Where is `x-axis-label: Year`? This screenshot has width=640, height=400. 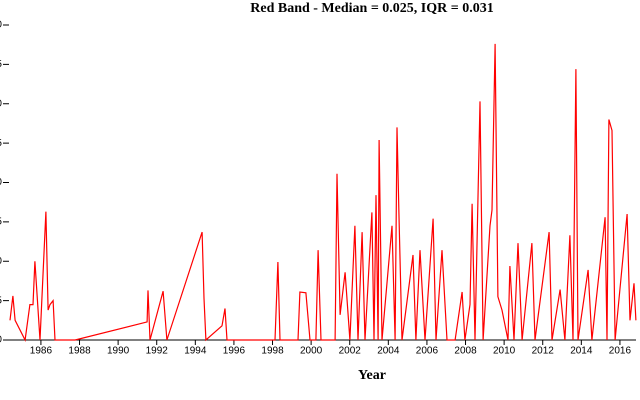
x-axis-label: Year is located at coordinates (372, 375).